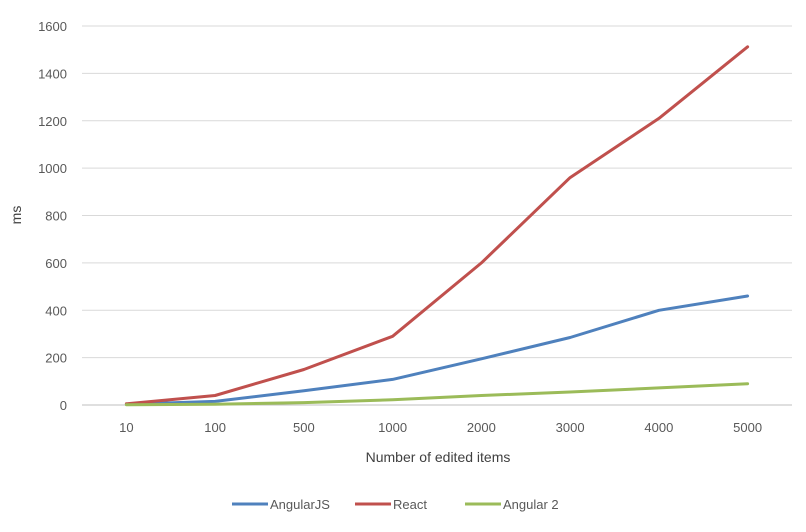 This screenshot has width=806, height=532. What do you see at coordinates (16, 215) in the screenshot?
I see `y-axis-title: ms` at bounding box center [16, 215].